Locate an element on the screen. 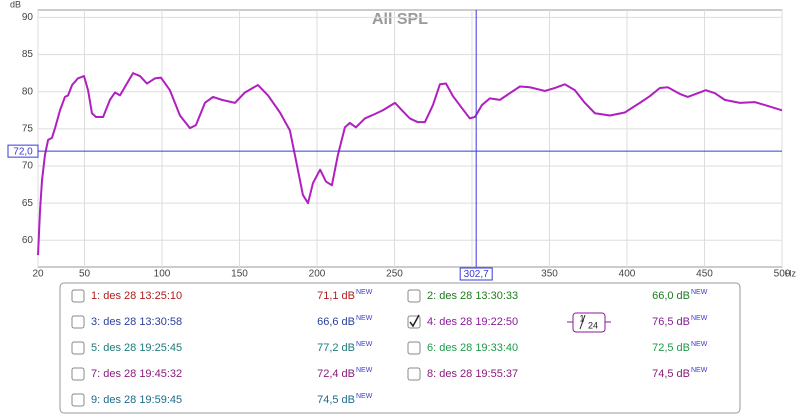  x-tick-label: 100 is located at coordinates (162, 274).